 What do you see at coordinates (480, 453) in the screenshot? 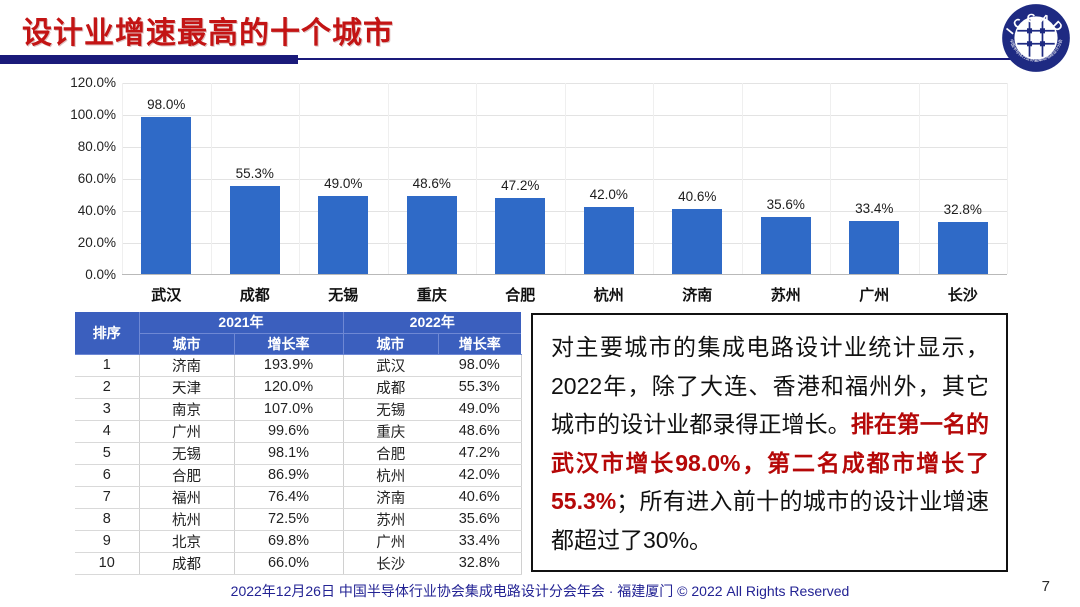
I see `growth-2022-cell: 47.2%` at bounding box center [480, 453].